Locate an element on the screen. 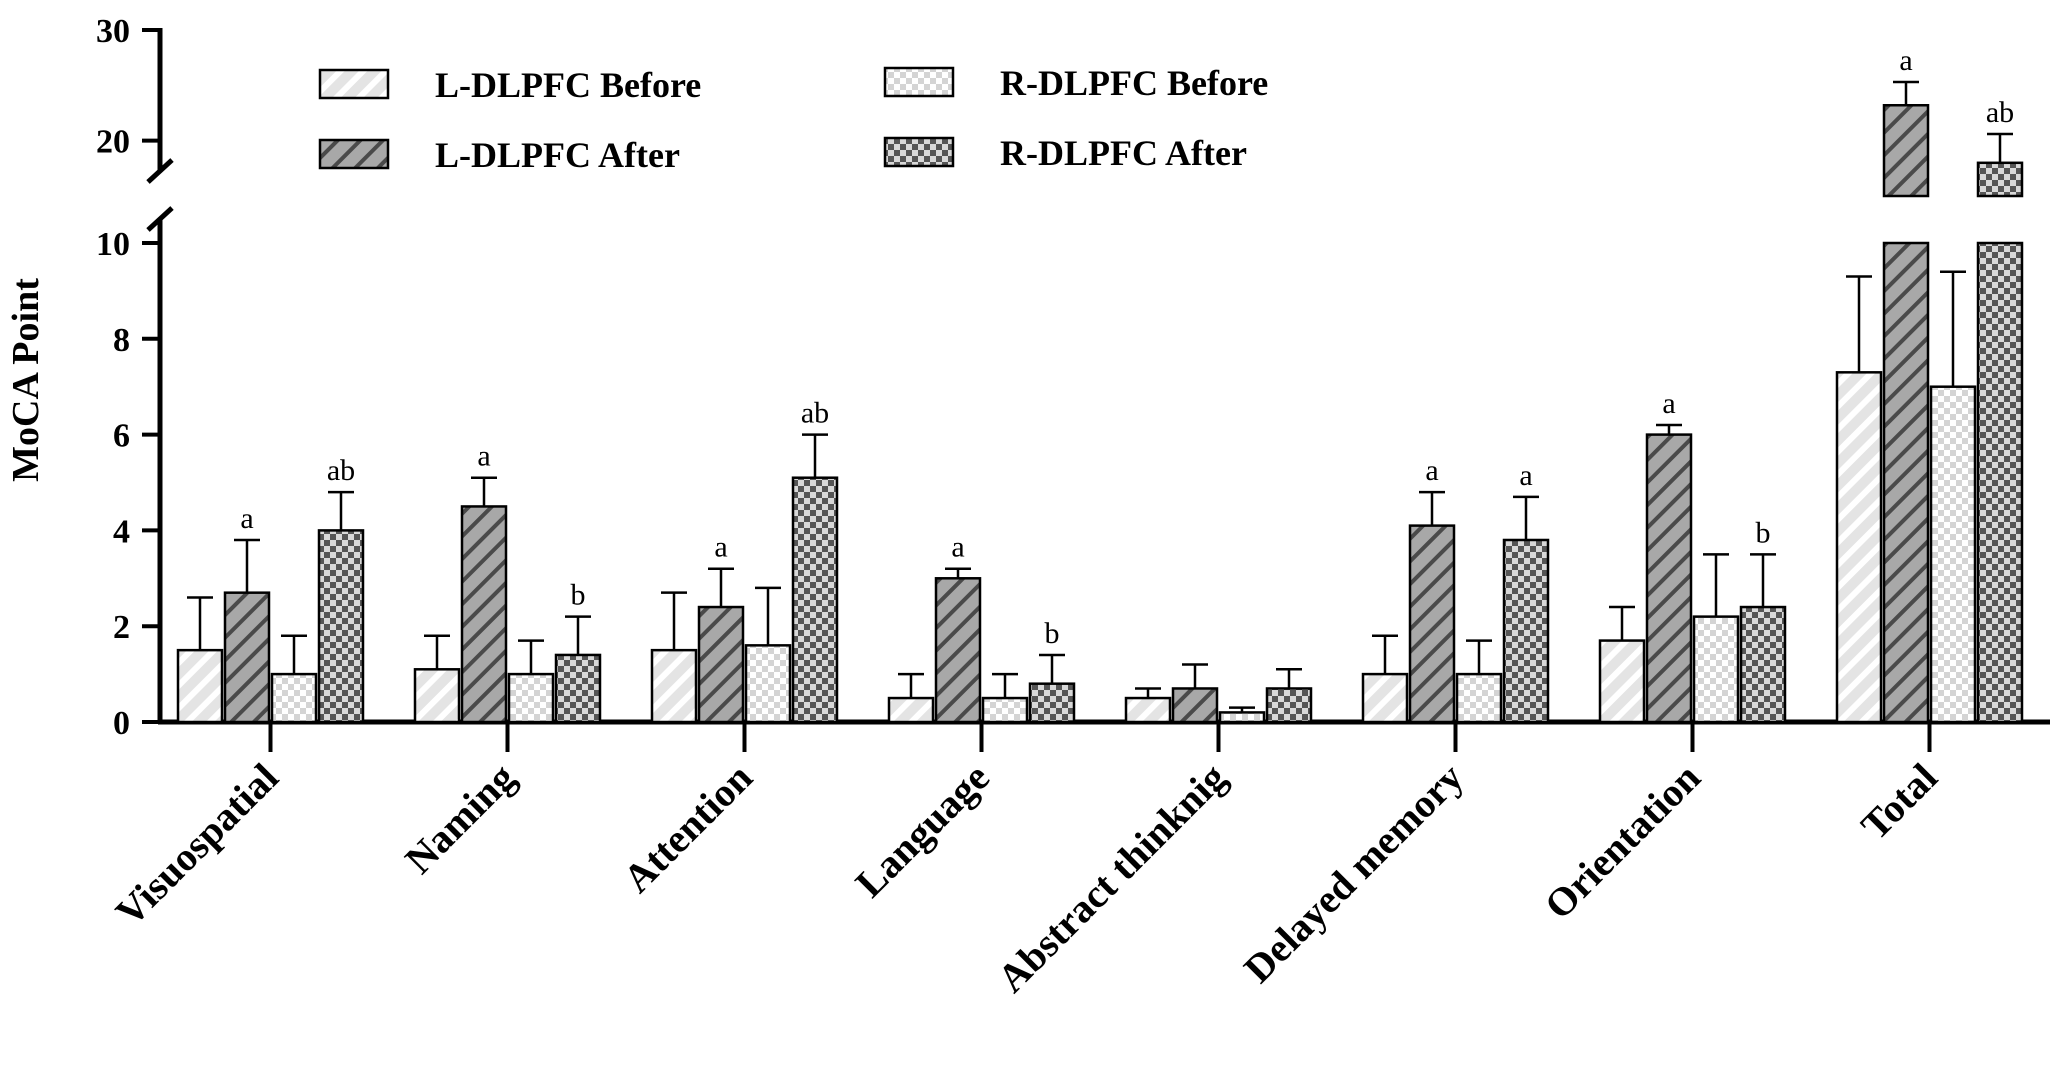 The image size is (2056, 1066). y-axis-label: MoCA Point is located at coordinates (26, 380).